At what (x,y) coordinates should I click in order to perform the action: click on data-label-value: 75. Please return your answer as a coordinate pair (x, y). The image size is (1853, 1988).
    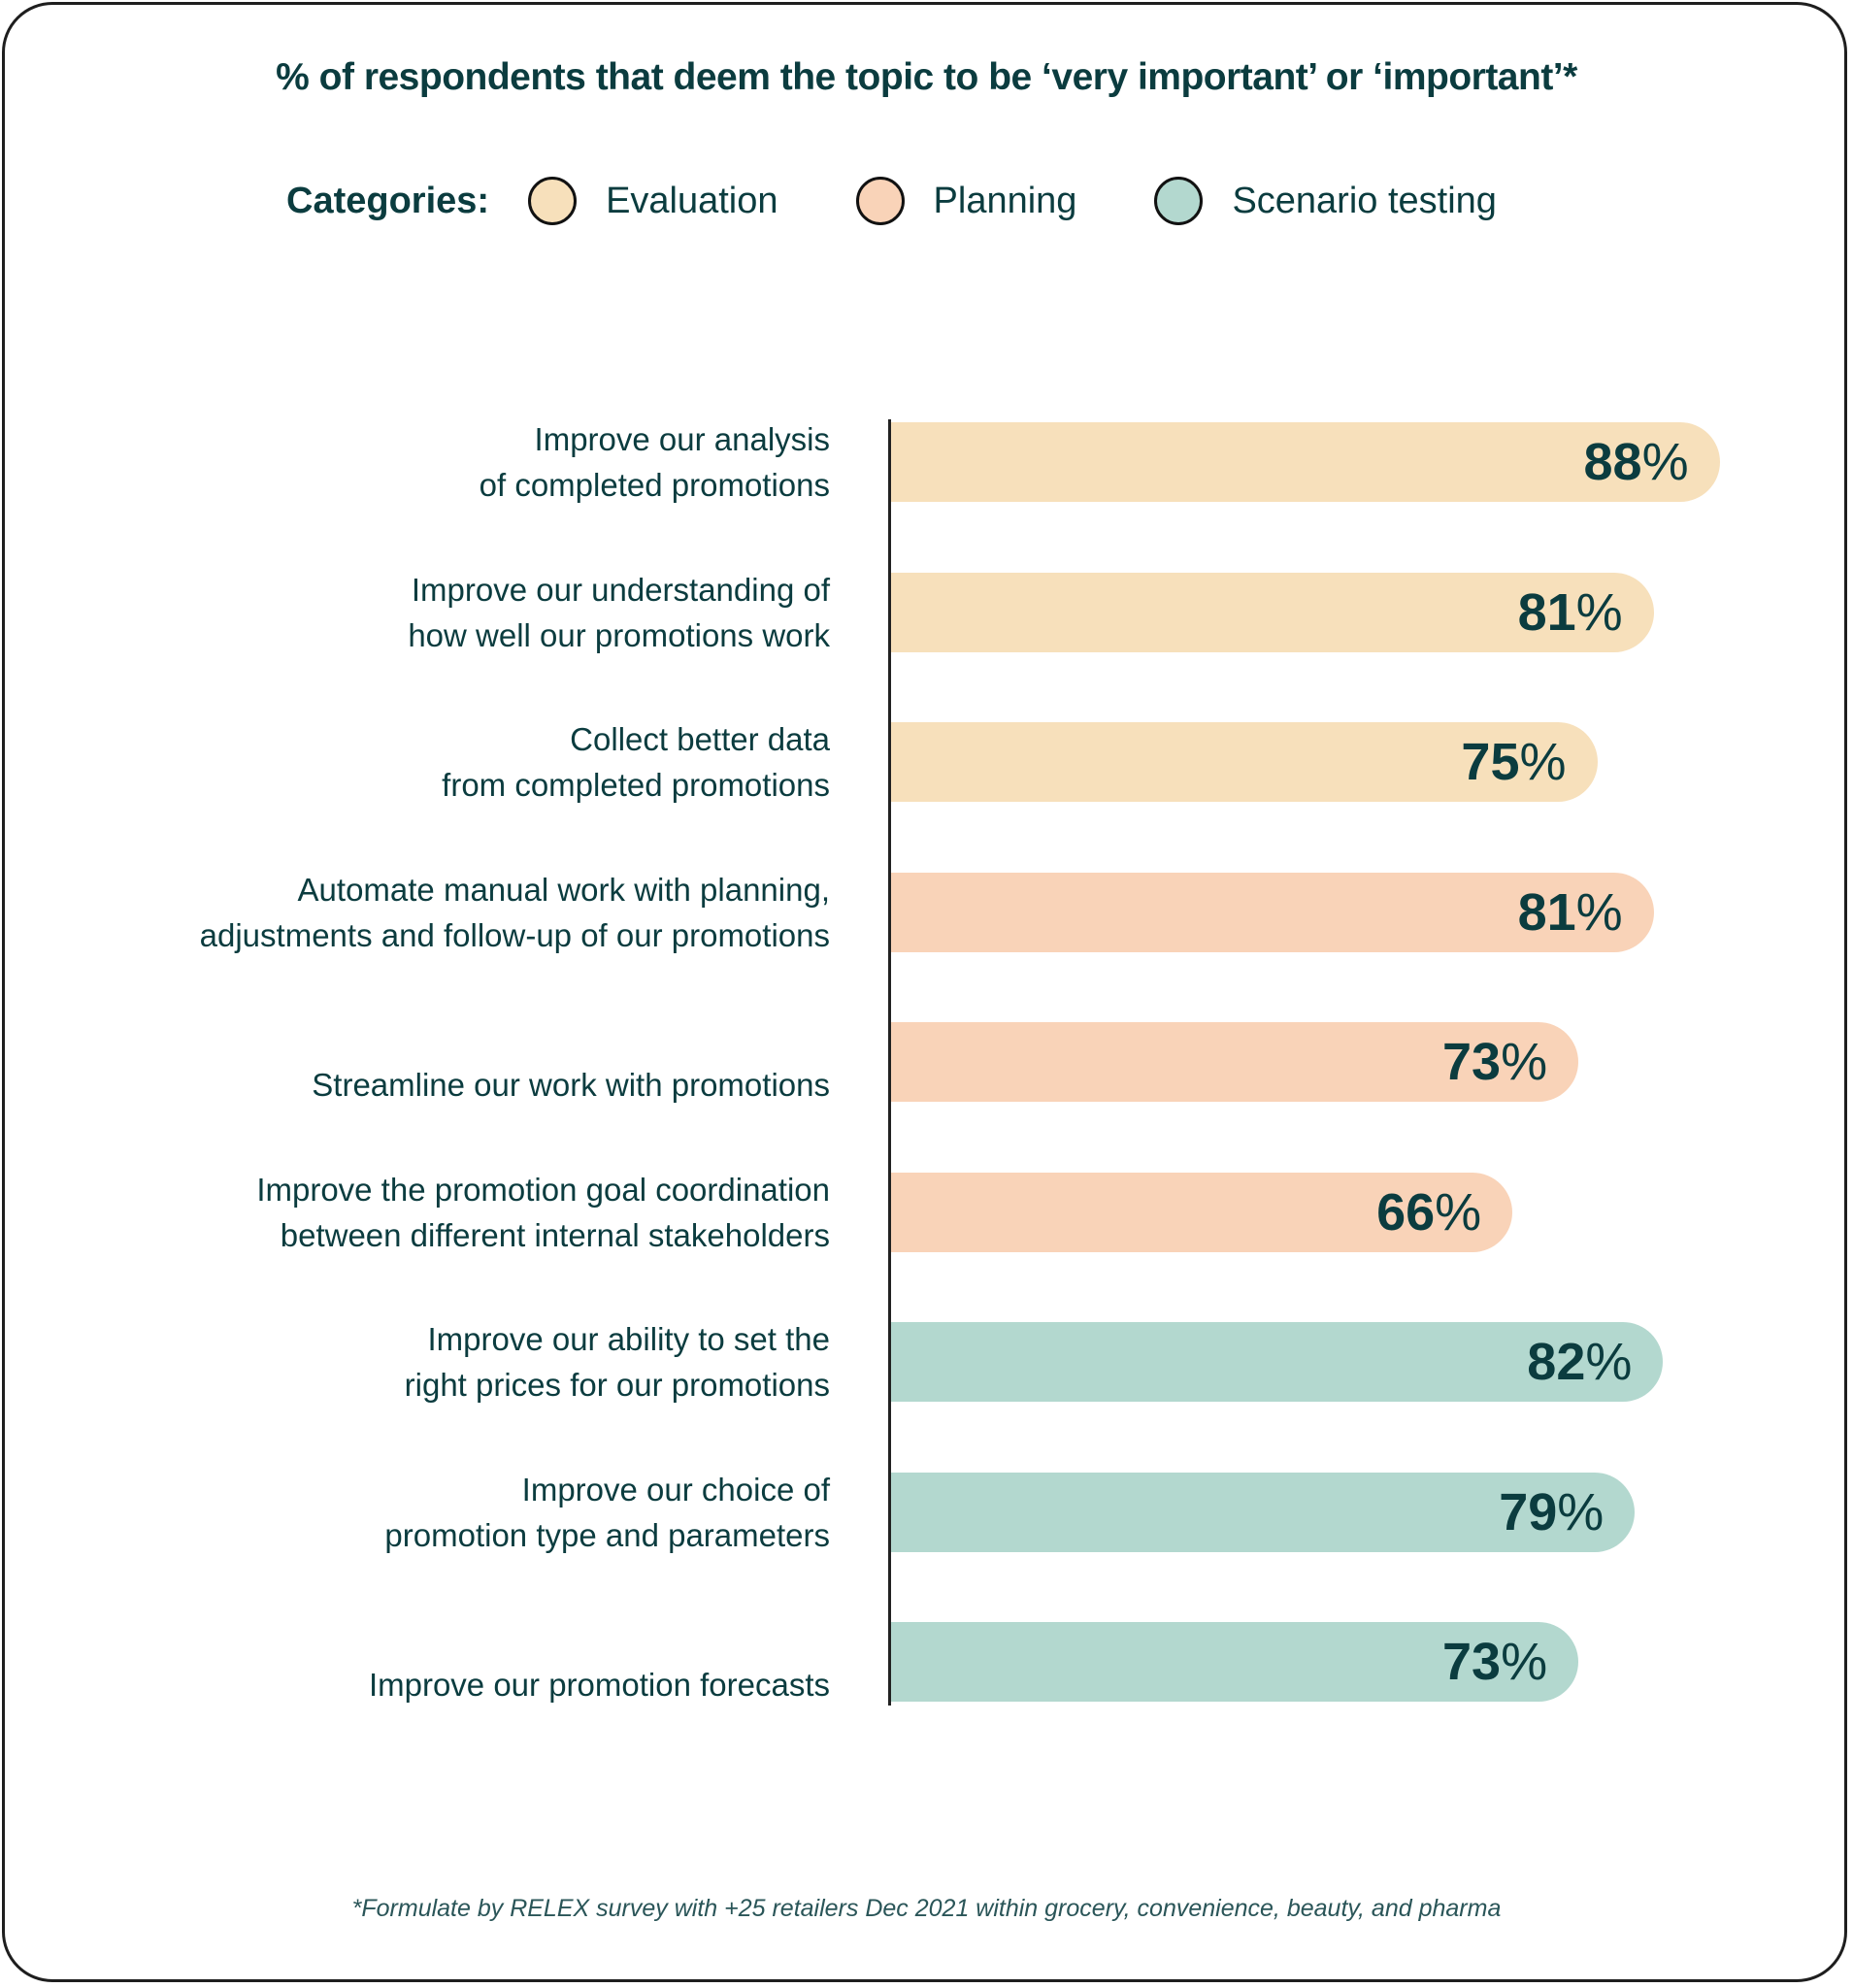
    Looking at the image, I should click on (1491, 762).